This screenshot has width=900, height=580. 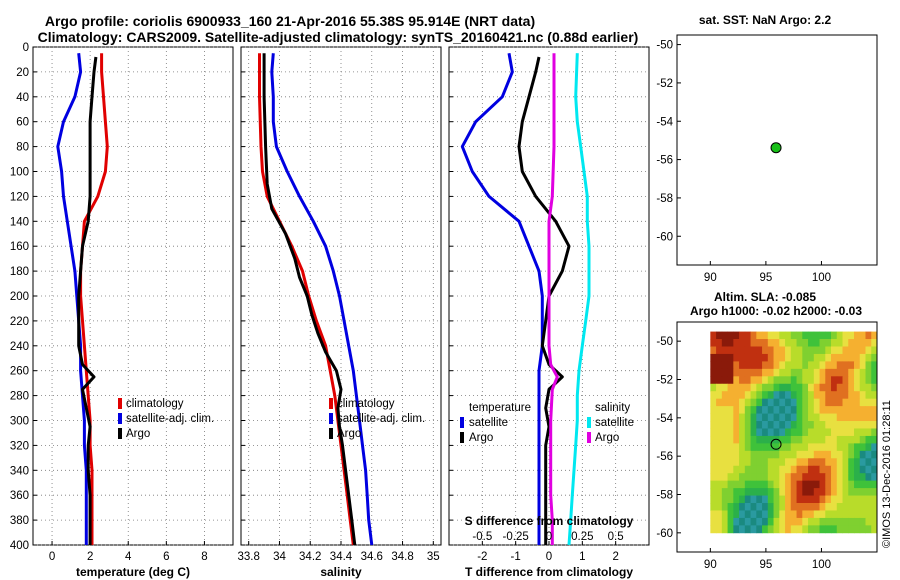 What do you see at coordinates (664, 161) in the screenshot?
I see `y-tick-label: -56` at bounding box center [664, 161].